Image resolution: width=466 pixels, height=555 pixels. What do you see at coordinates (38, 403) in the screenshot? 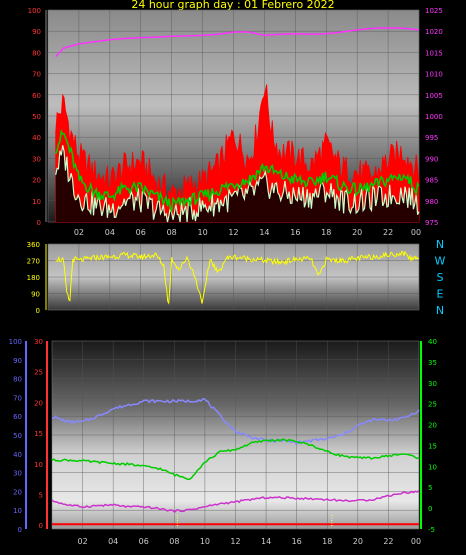
I see `left-temp-axis-tick: 20` at bounding box center [38, 403].